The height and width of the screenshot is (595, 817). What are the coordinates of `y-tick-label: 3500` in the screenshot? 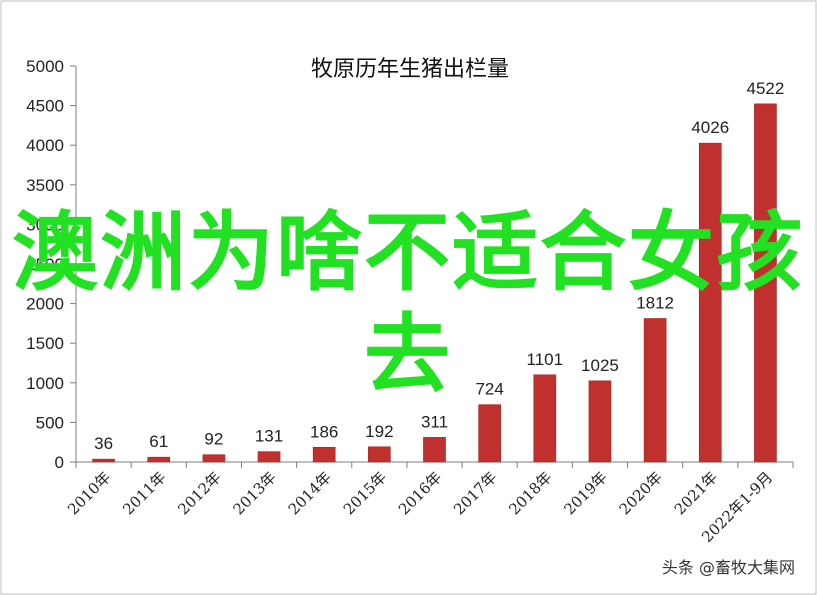 It's located at (45, 185).